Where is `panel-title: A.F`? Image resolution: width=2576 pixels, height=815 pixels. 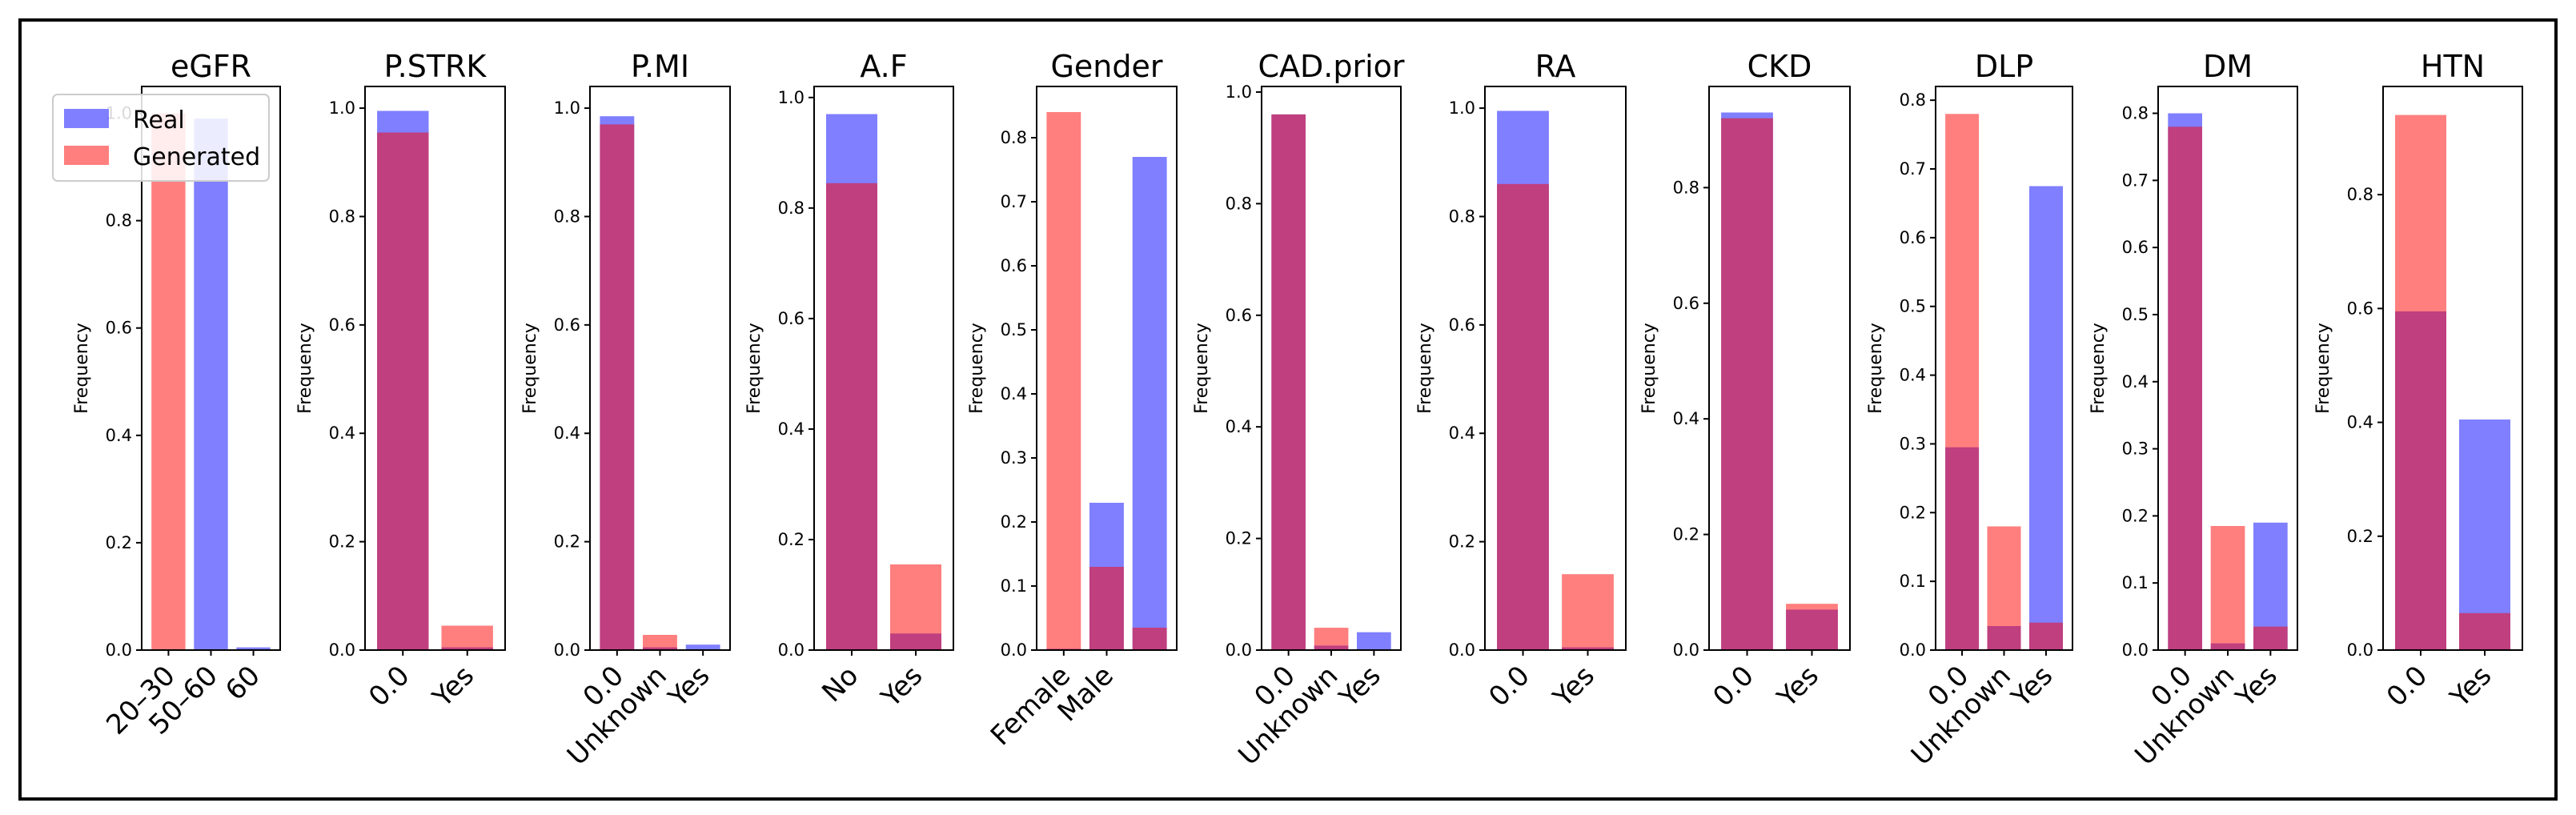
panel-title: A.F is located at coordinates (884, 66).